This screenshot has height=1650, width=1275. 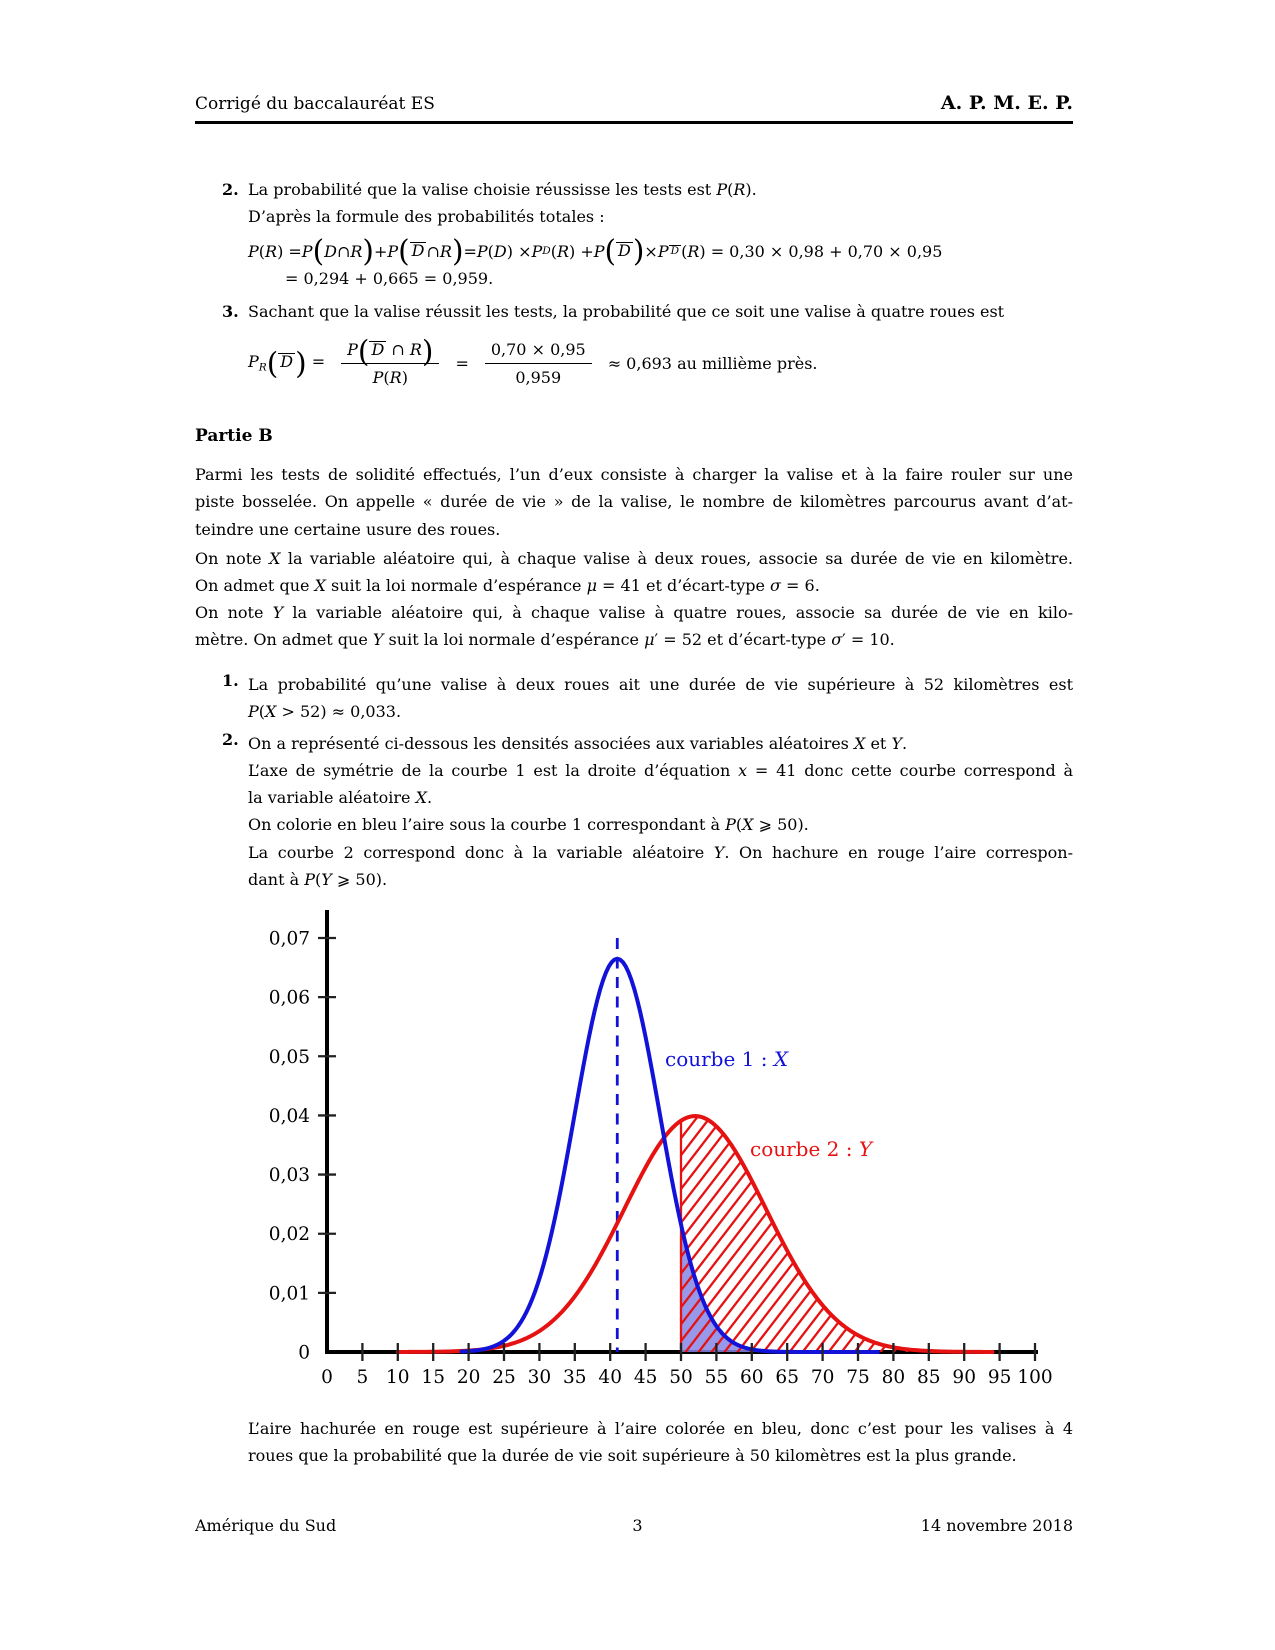 I want to click on svg-text: 85, so click(x=929, y=1377).